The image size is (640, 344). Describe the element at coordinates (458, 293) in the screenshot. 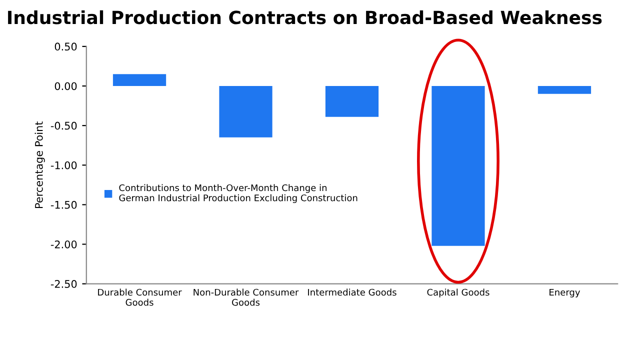

I see `x-tick-label: Capital Goods` at that location.